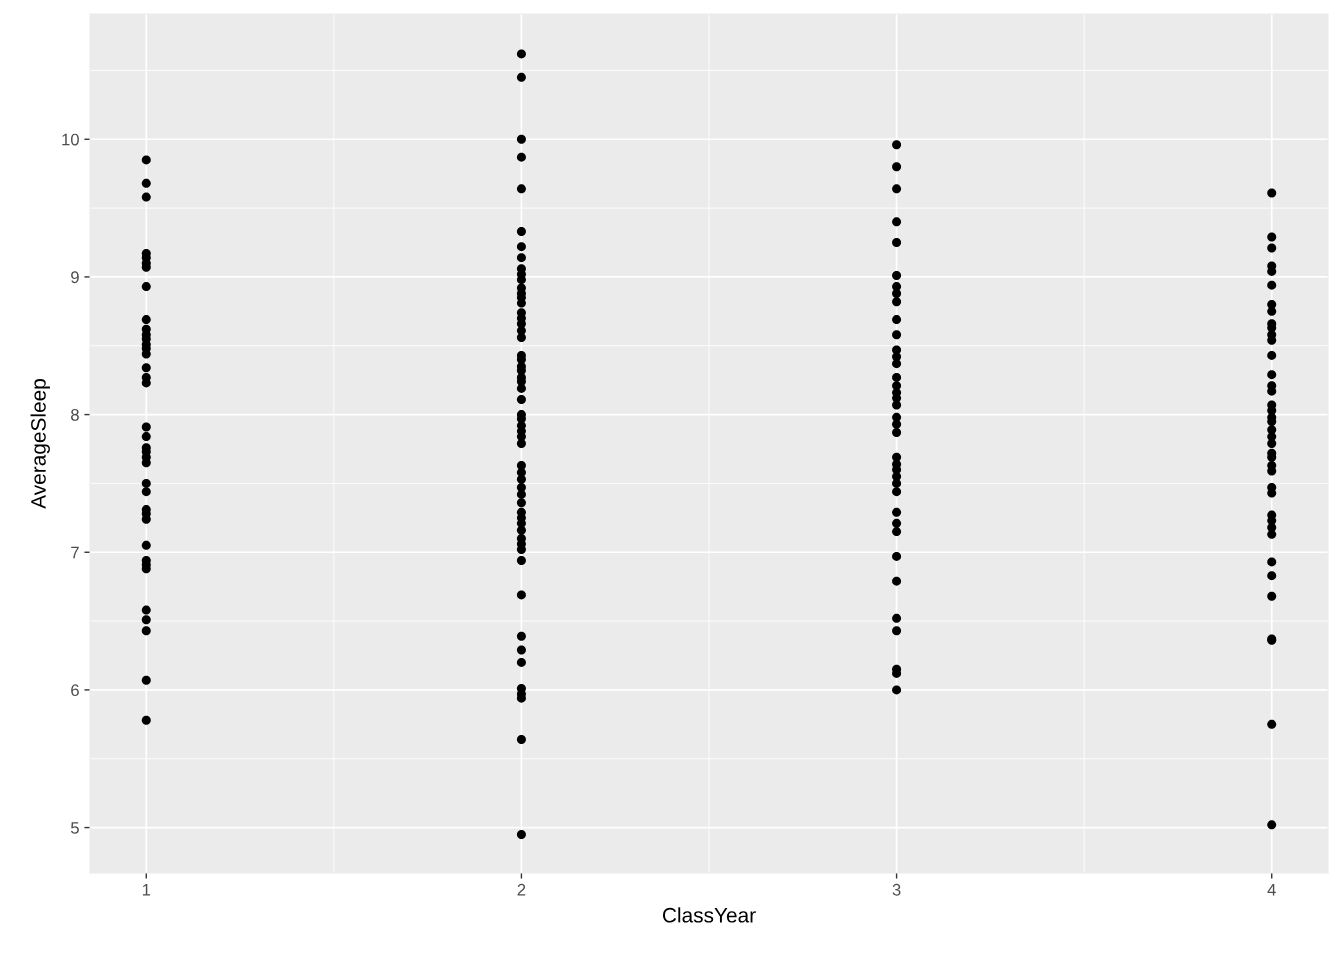 The width and height of the screenshot is (1344, 960). I want to click on y-axis-title: AverageSleep, so click(40, 444).